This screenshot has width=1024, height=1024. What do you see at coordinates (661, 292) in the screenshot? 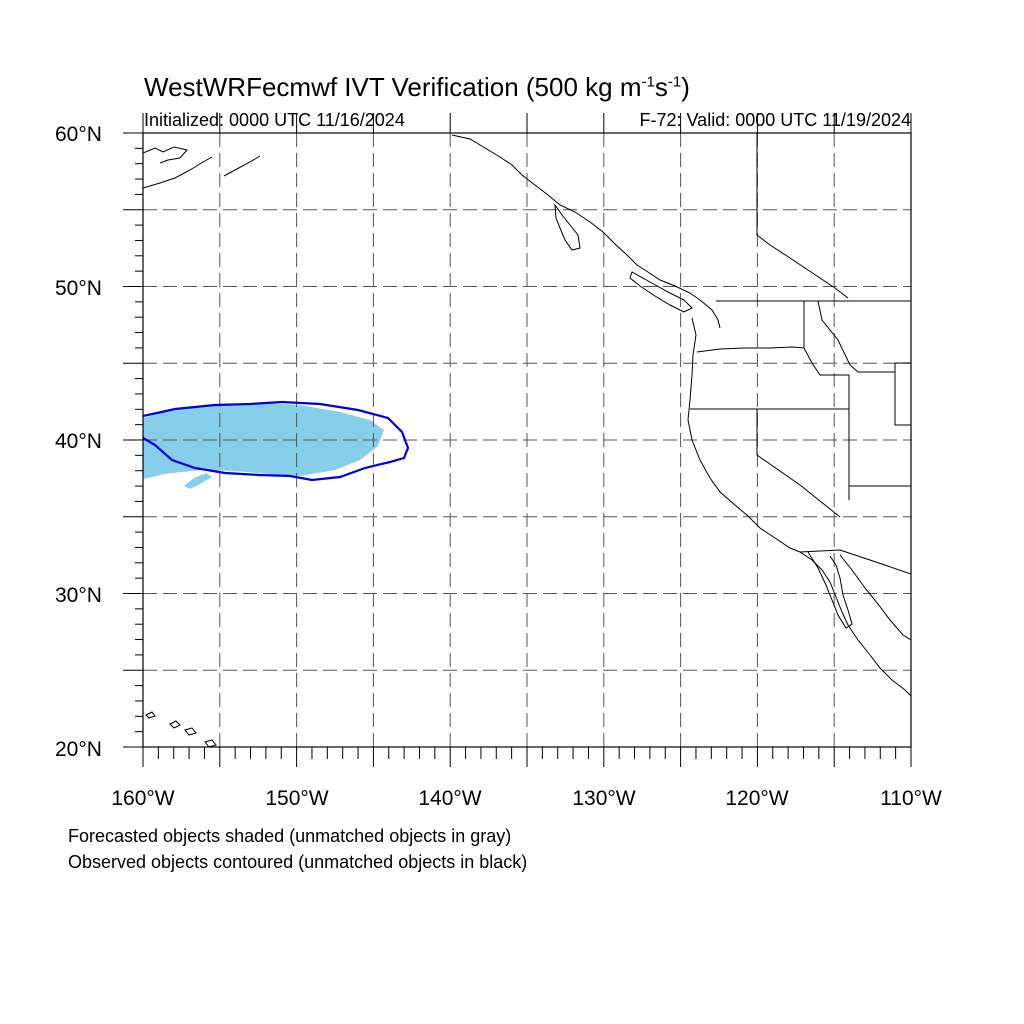
I see `vancouver-island` at bounding box center [661, 292].